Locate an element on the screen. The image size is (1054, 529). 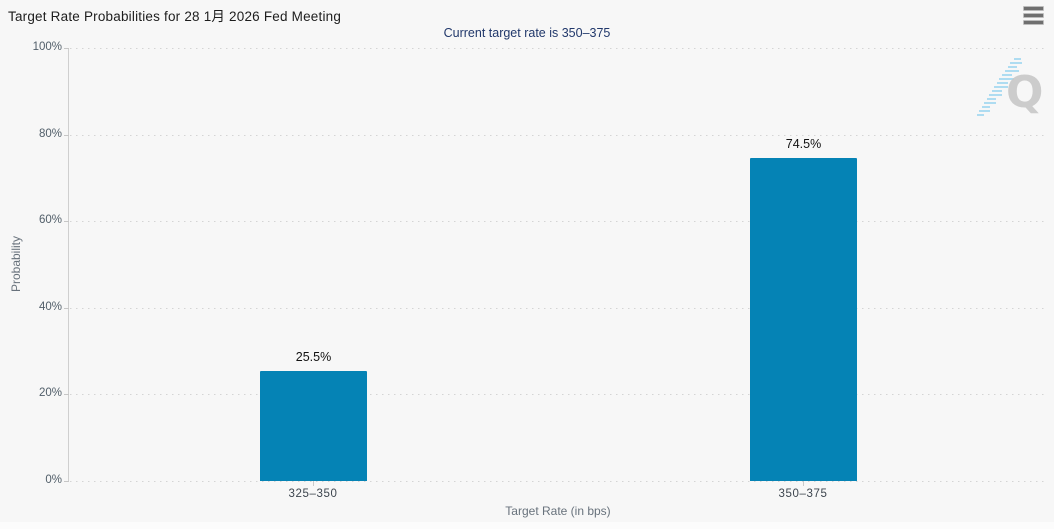
y-tick-label: 20% is located at coordinates (50, 393).